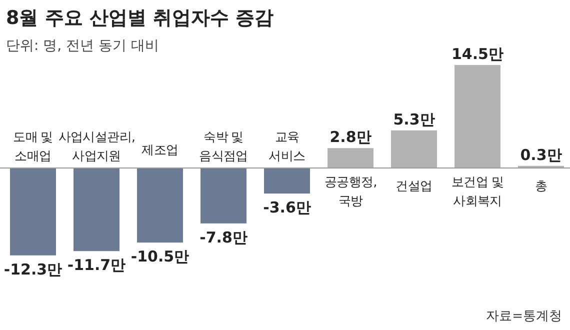  Describe the element at coordinates (33, 269) in the screenshot. I see `value-label: -12.3만` at that location.